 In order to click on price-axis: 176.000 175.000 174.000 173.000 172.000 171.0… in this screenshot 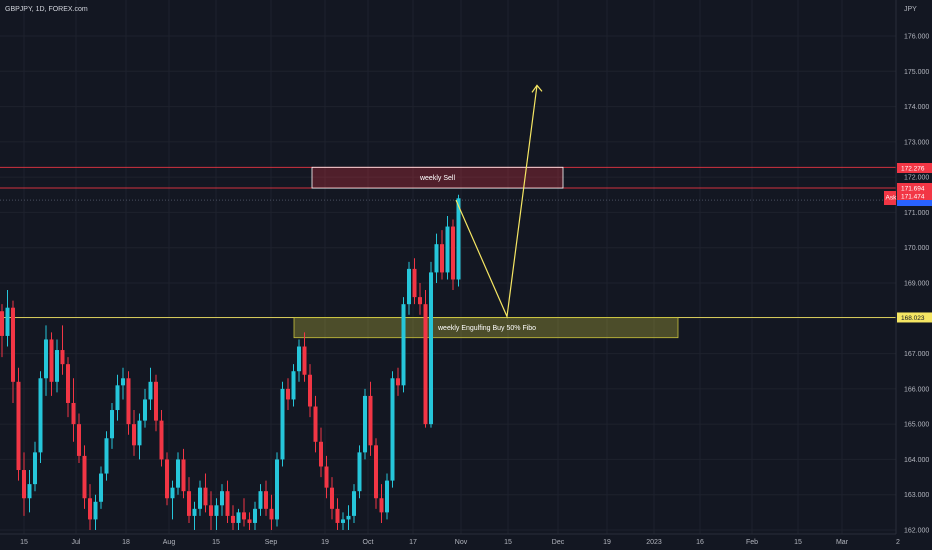, I will do `click(916, 284)`.